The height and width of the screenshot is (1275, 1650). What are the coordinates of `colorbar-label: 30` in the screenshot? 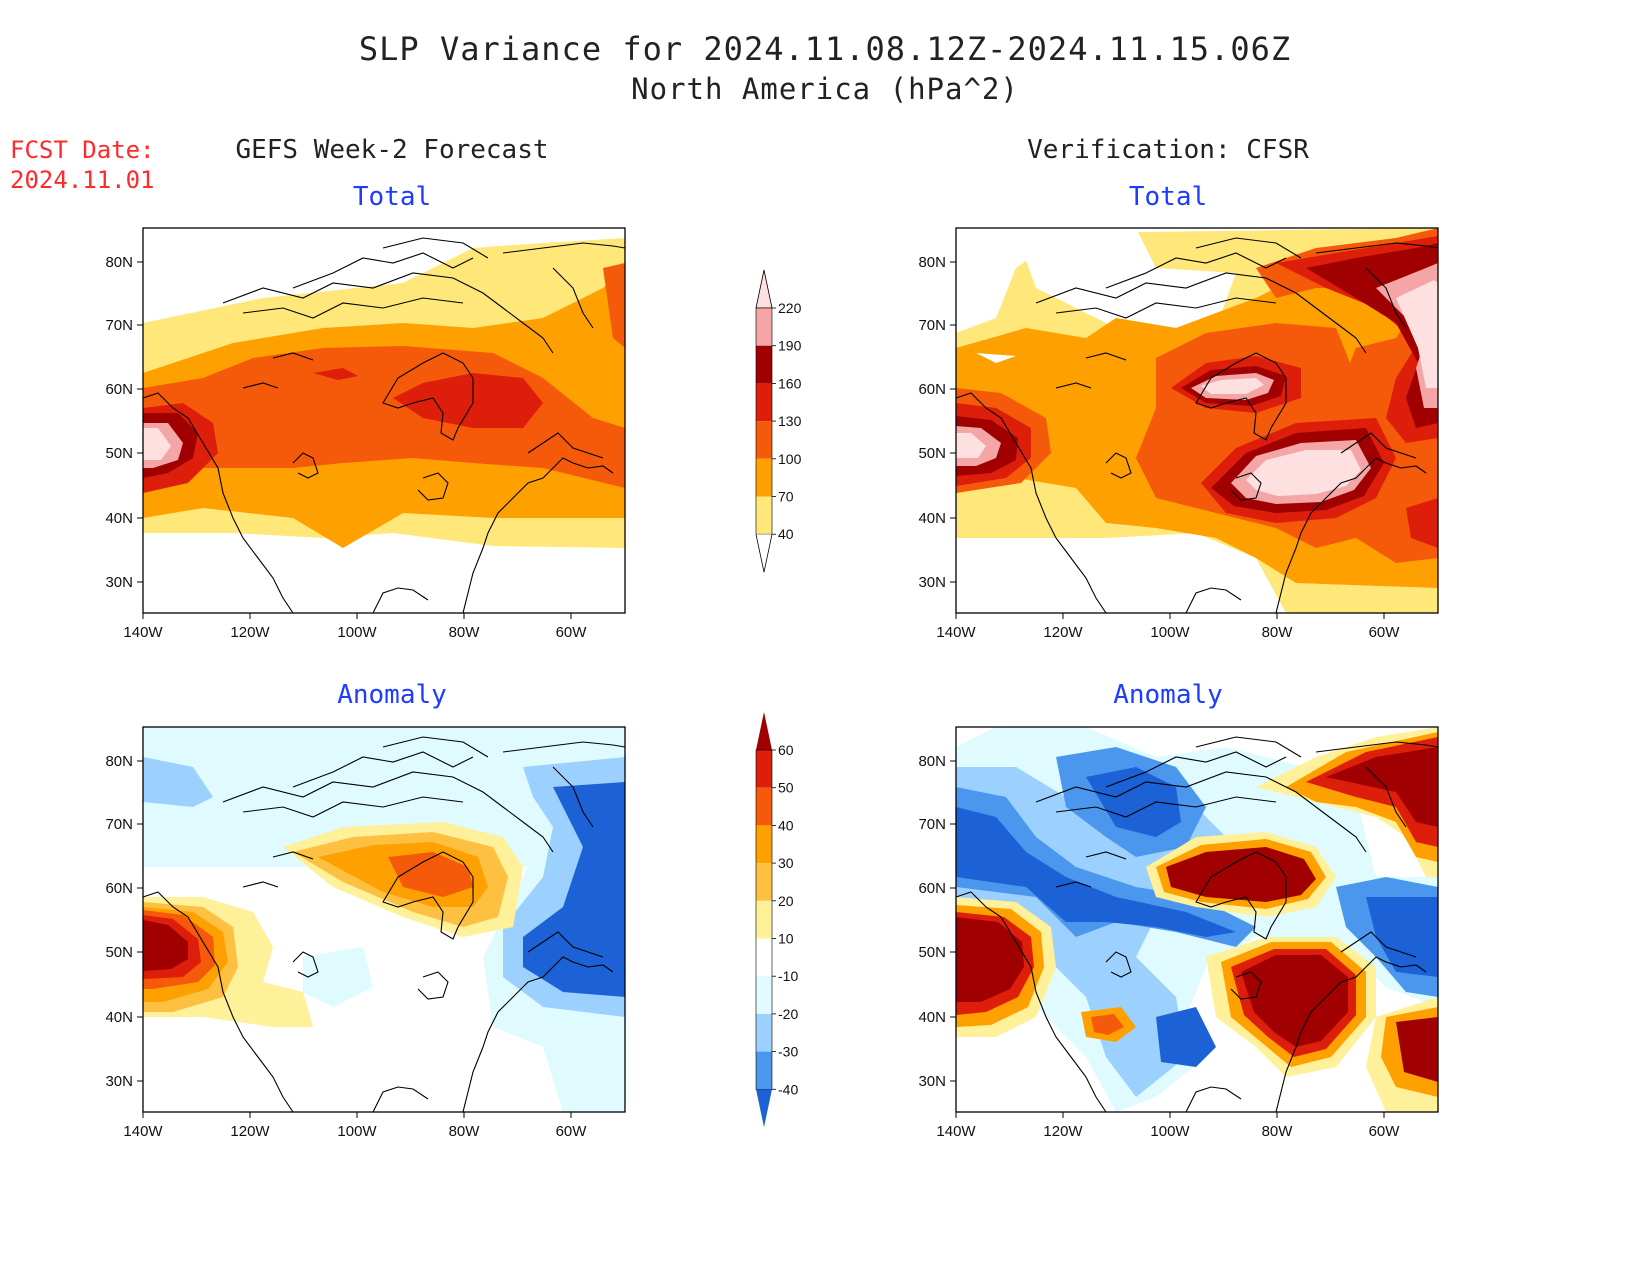 It's located at (786, 863).